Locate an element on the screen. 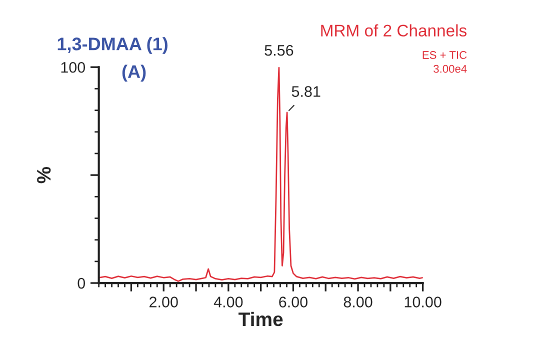 This screenshot has width=540, height=346. x-tick-label: 10.00 is located at coordinates (423, 302).